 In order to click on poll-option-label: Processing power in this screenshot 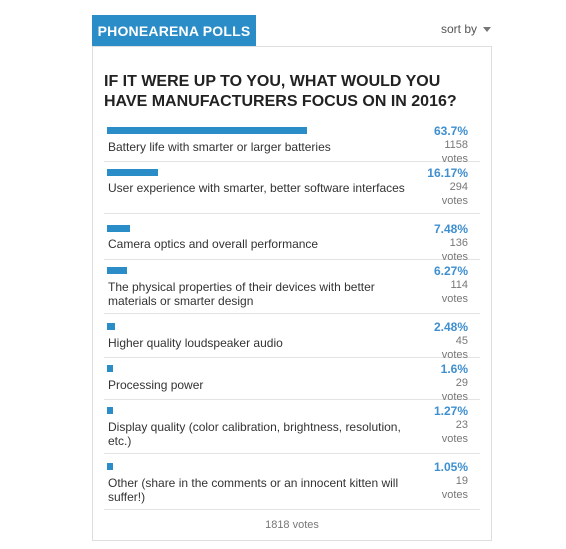, I will do `click(156, 385)`.